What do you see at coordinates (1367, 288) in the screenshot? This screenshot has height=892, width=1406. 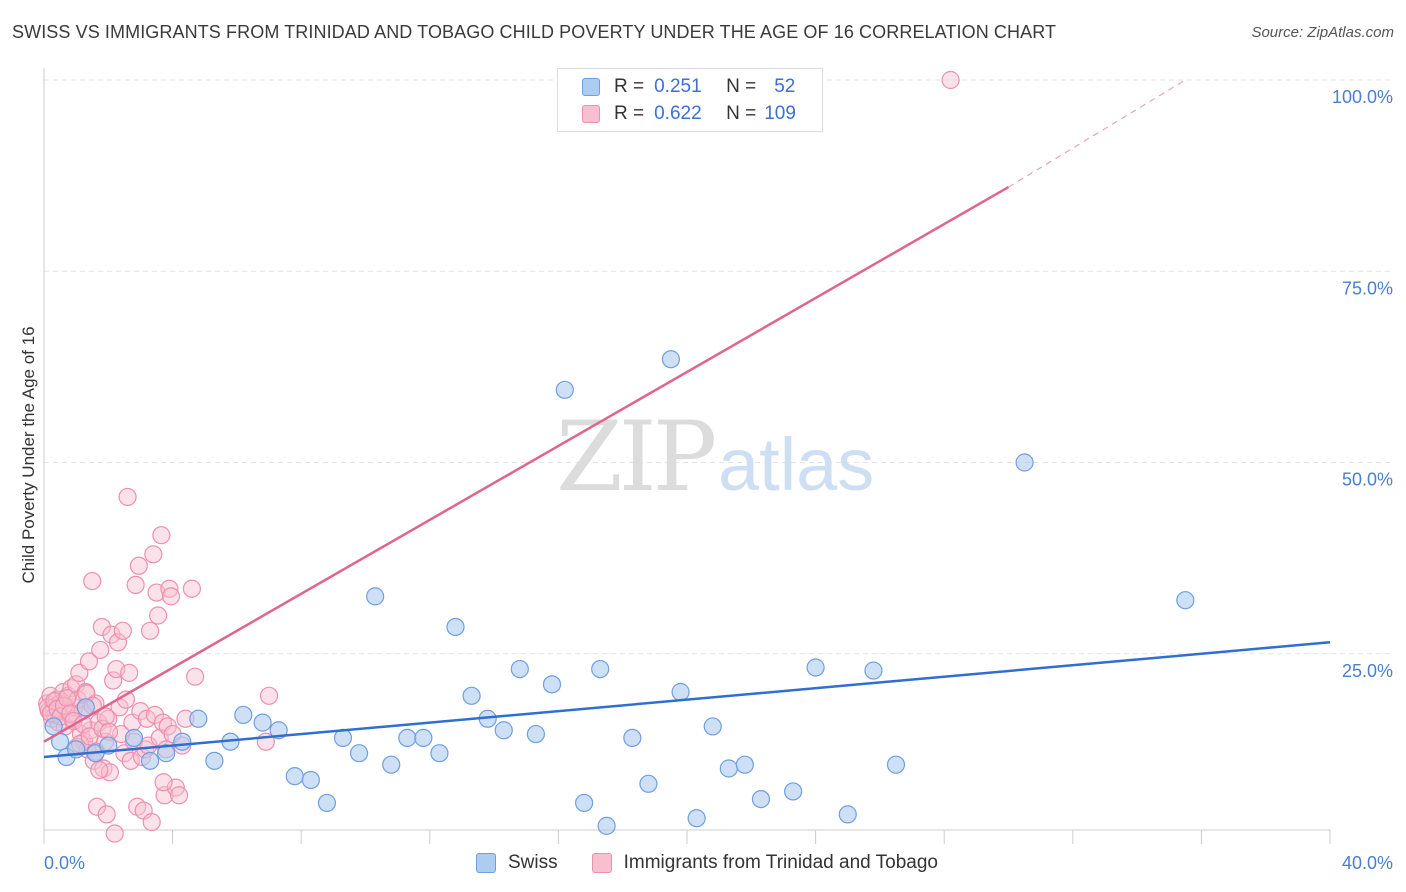 I see `y-tick-label: 75.0%` at bounding box center [1367, 288].